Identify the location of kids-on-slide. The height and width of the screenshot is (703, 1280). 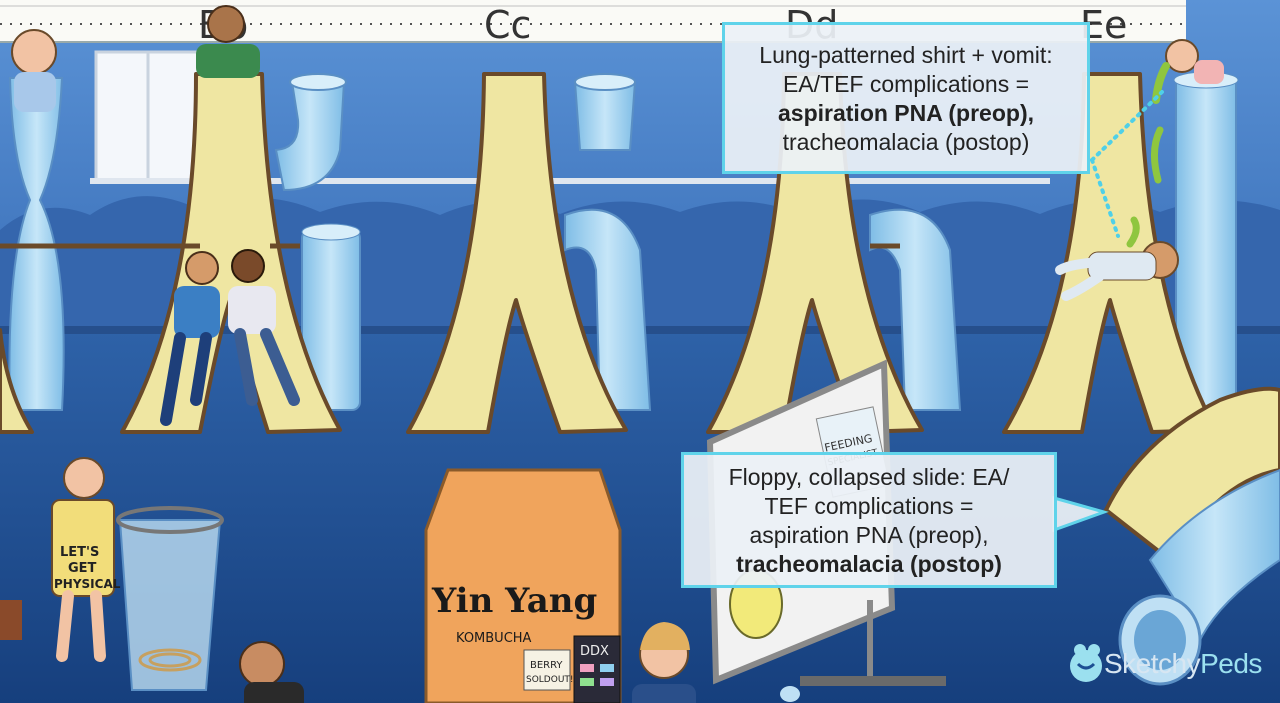
(230, 337).